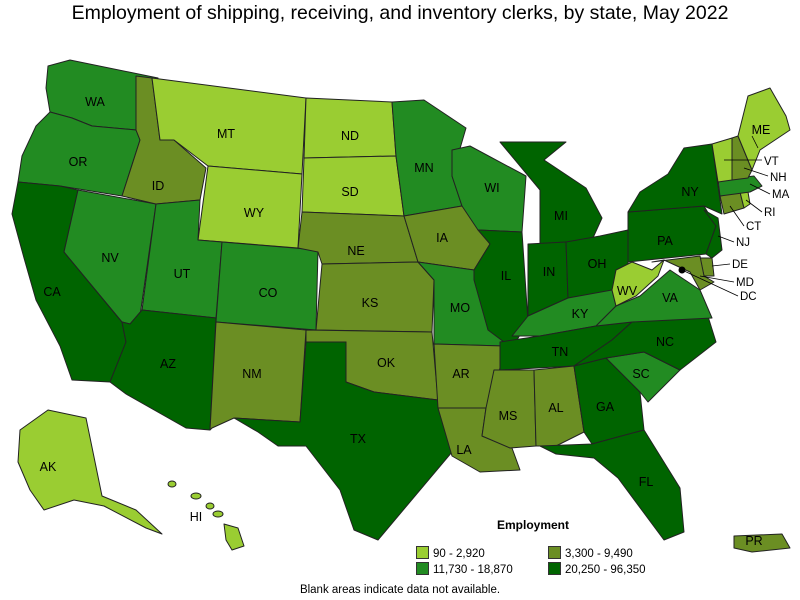 The image size is (800, 600). What do you see at coordinates (473, 570) in the screenshot?
I see `legend-label-3: 11,730 - 18,870` at bounding box center [473, 570].